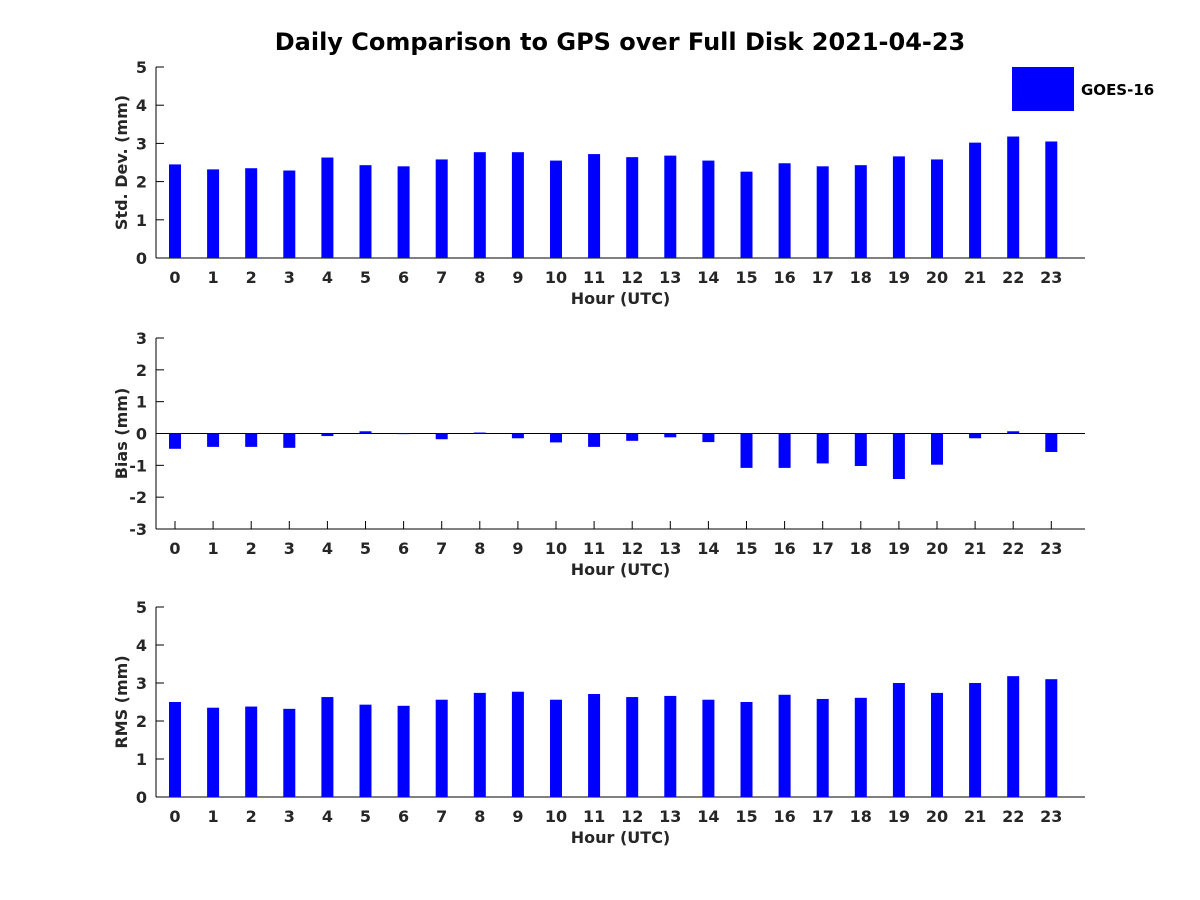 Image resolution: width=1200 pixels, height=900 pixels. What do you see at coordinates (621, 569) in the screenshot?
I see `x-axis-label: Hour (UTC)` at bounding box center [621, 569].